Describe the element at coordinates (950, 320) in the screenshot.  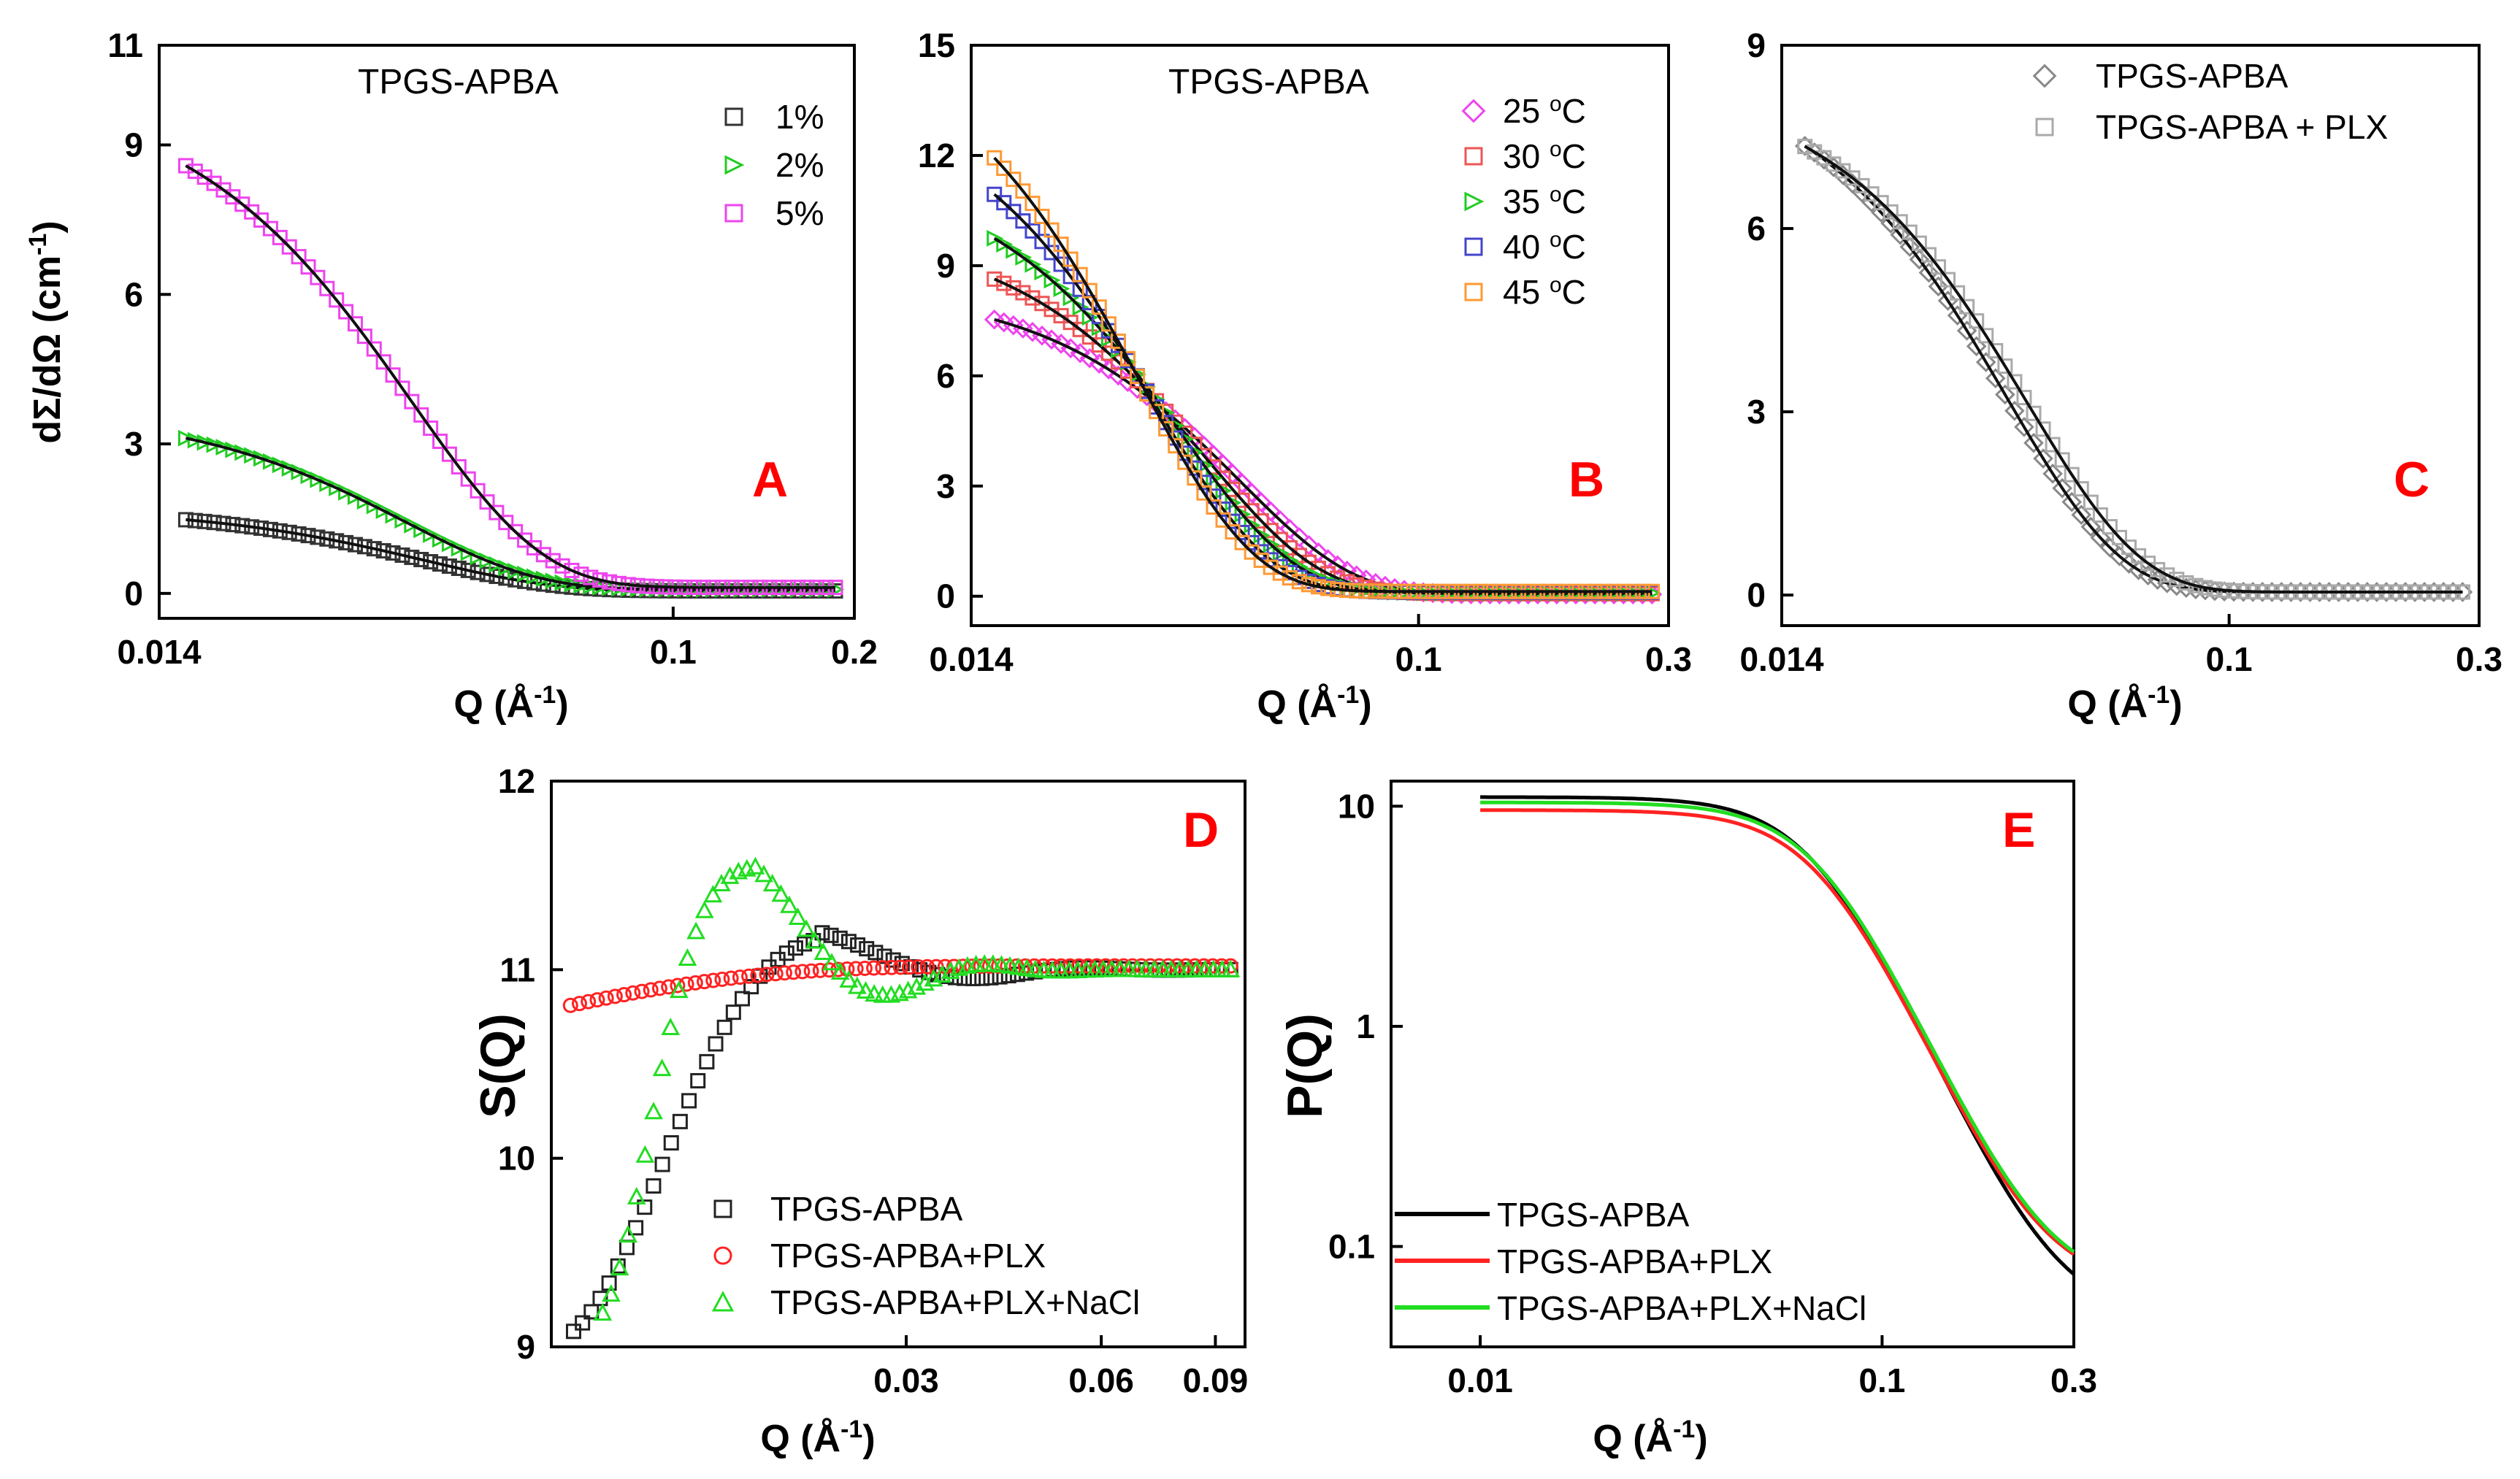
I see `panel-b-y-ticks: 0 3 6 9 12 15` at that location.